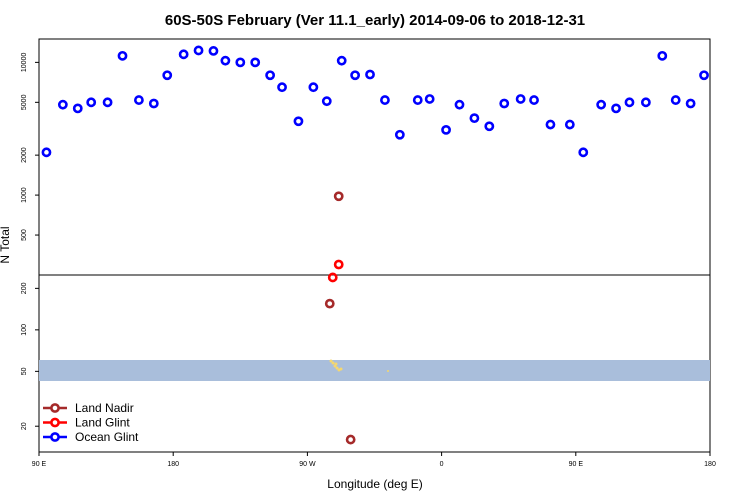 The height and width of the screenshot is (500, 750). What do you see at coordinates (24, 426) in the screenshot?
I see `y-tick-label: 20` at bounding box center [24, 426].